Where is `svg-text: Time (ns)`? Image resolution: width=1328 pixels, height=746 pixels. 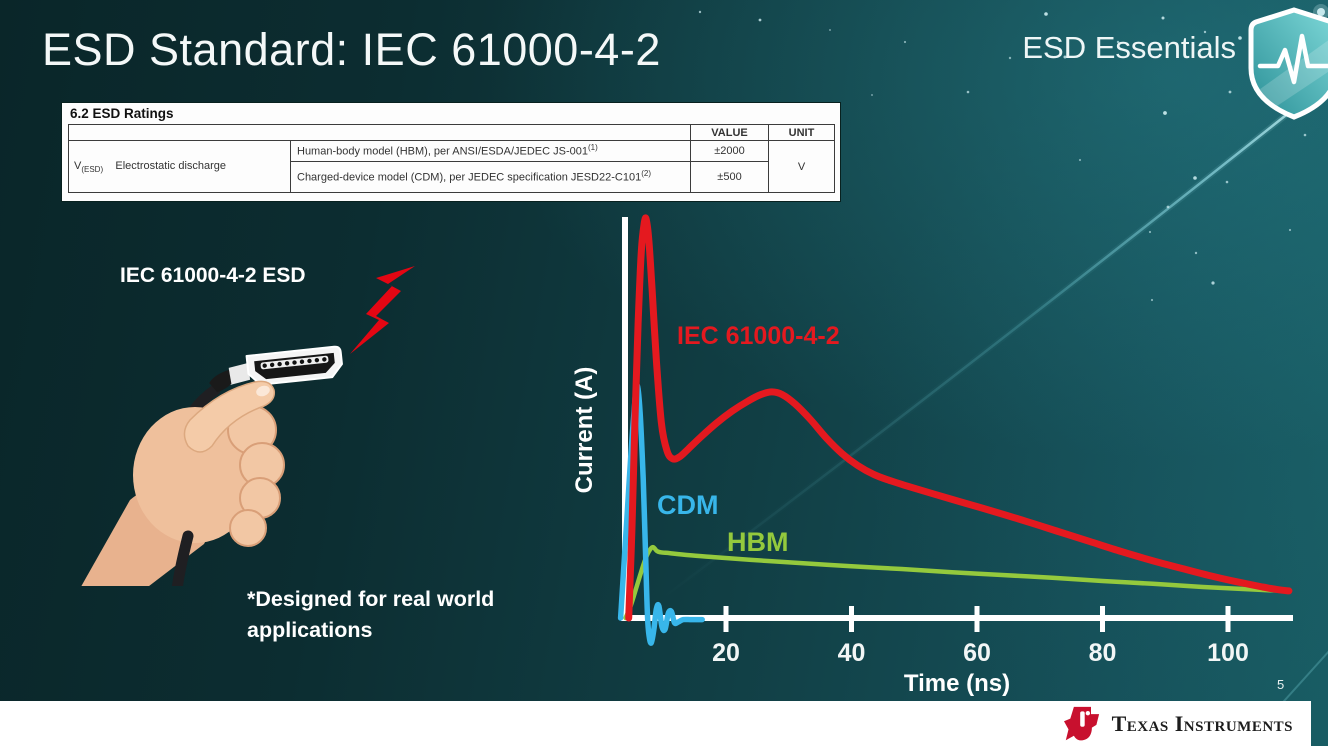
svg-text: Time (ns) is located at coordinates (957, 683).